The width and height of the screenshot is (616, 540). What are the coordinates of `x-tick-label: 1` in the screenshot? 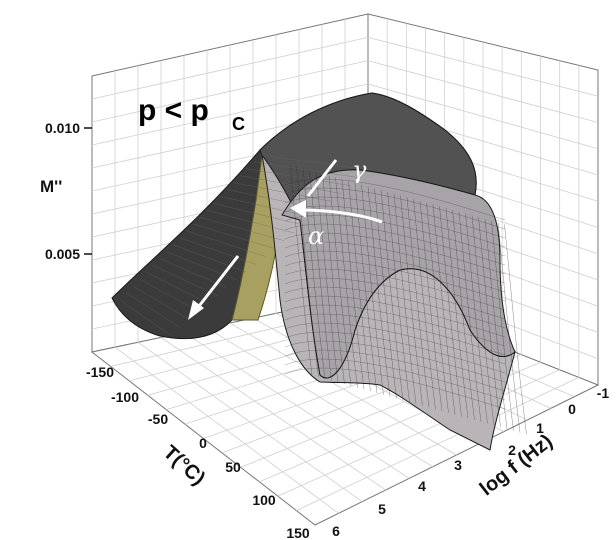 It's located at (540, 428).